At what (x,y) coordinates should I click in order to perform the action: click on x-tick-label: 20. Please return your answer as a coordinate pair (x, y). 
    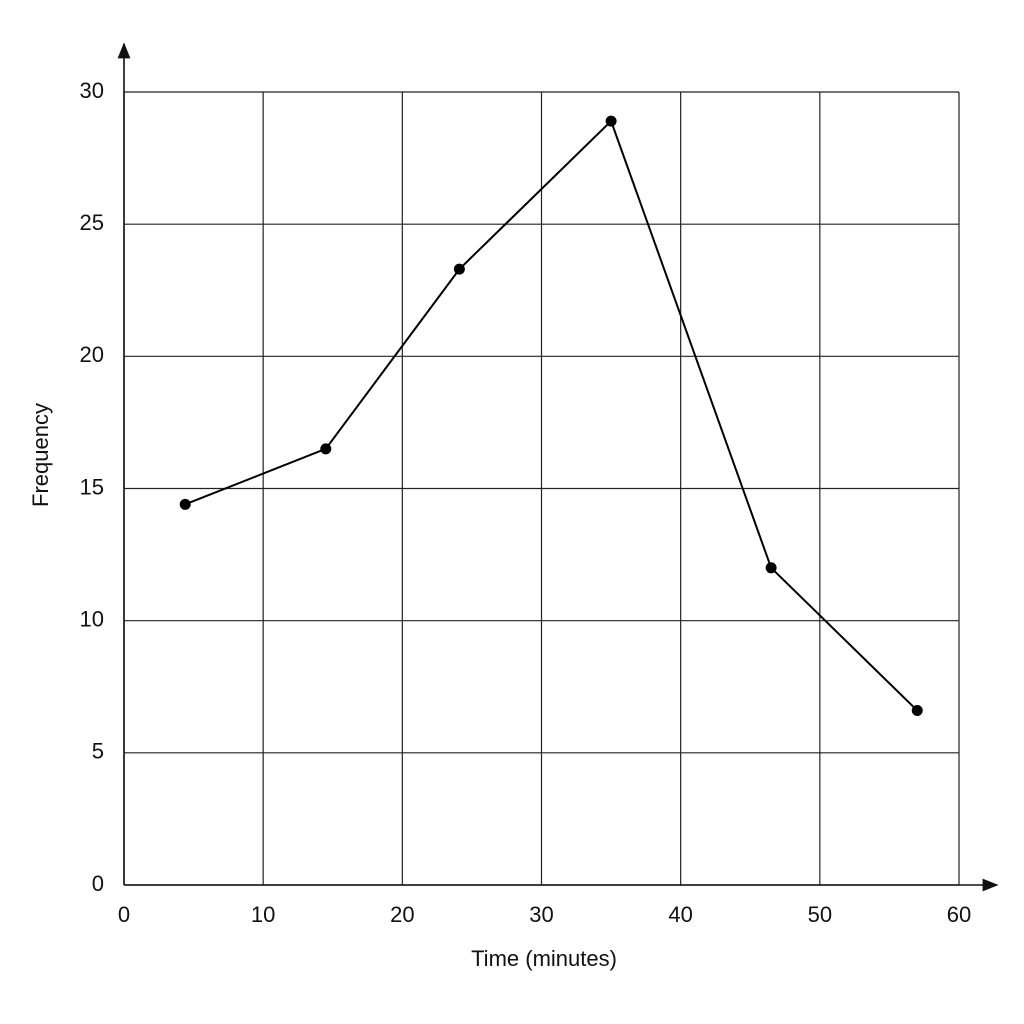
    Looking at the image, I should click on (402, 914).